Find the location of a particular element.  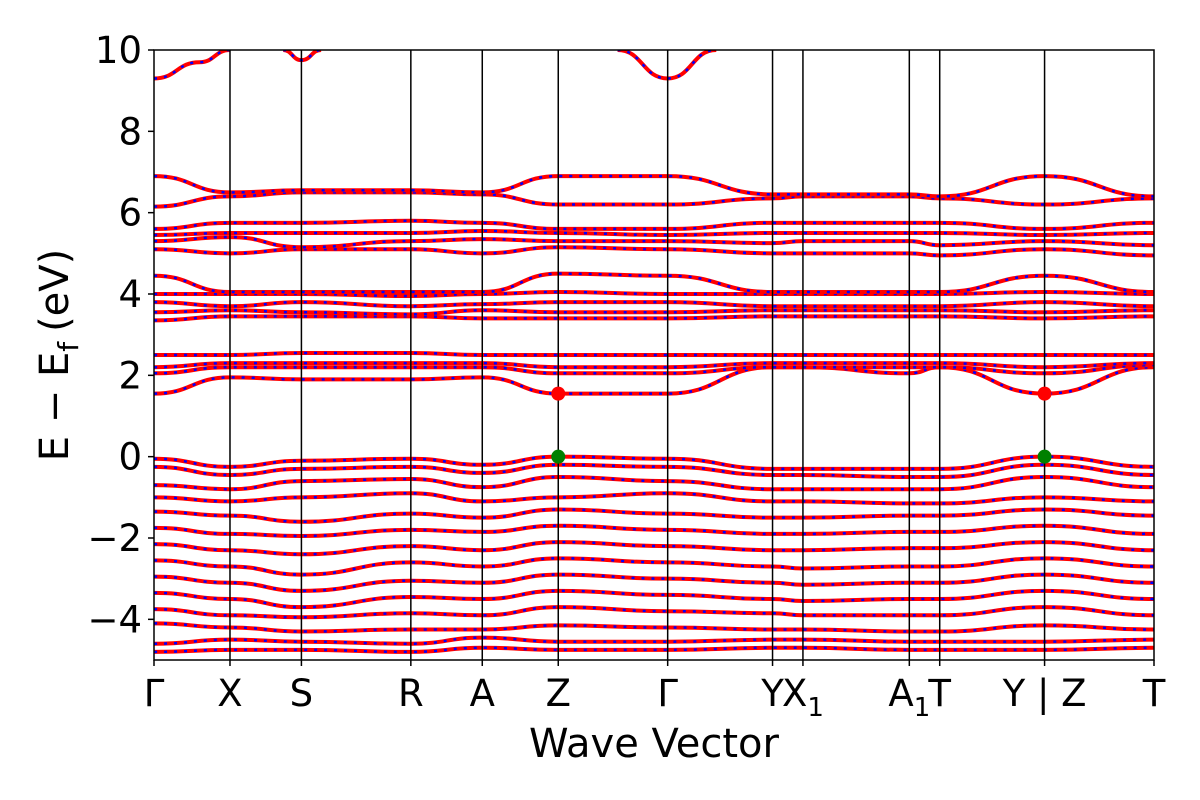

svg-text:E − Ef(eV): E − Ef (eV) is located at coordinates (58, 355).